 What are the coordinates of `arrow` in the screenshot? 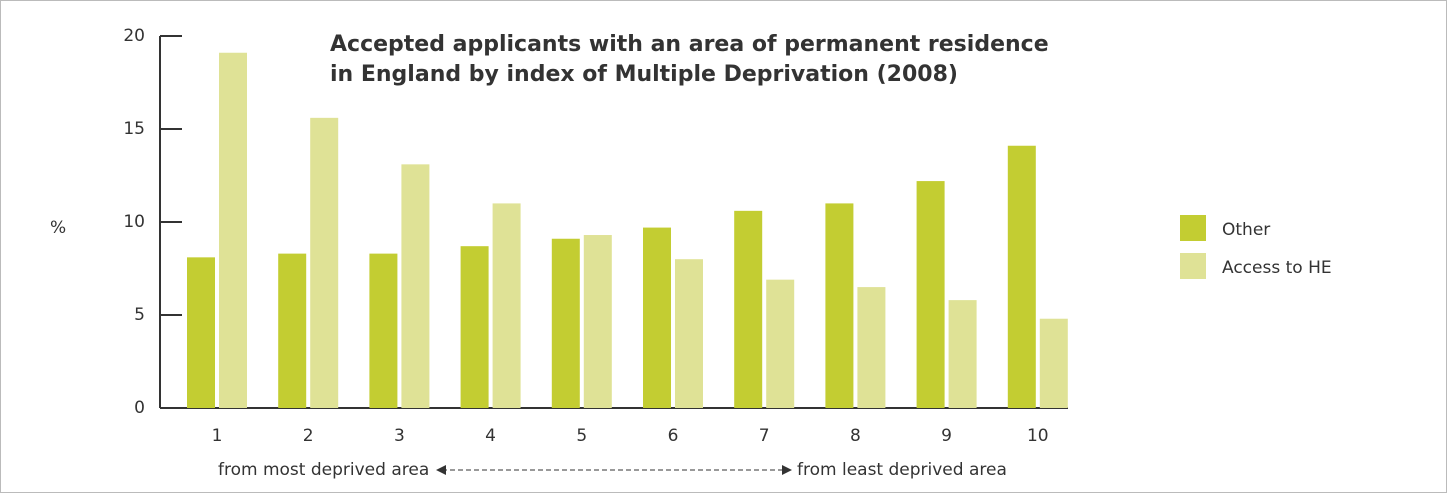 It's located at (614, 470).